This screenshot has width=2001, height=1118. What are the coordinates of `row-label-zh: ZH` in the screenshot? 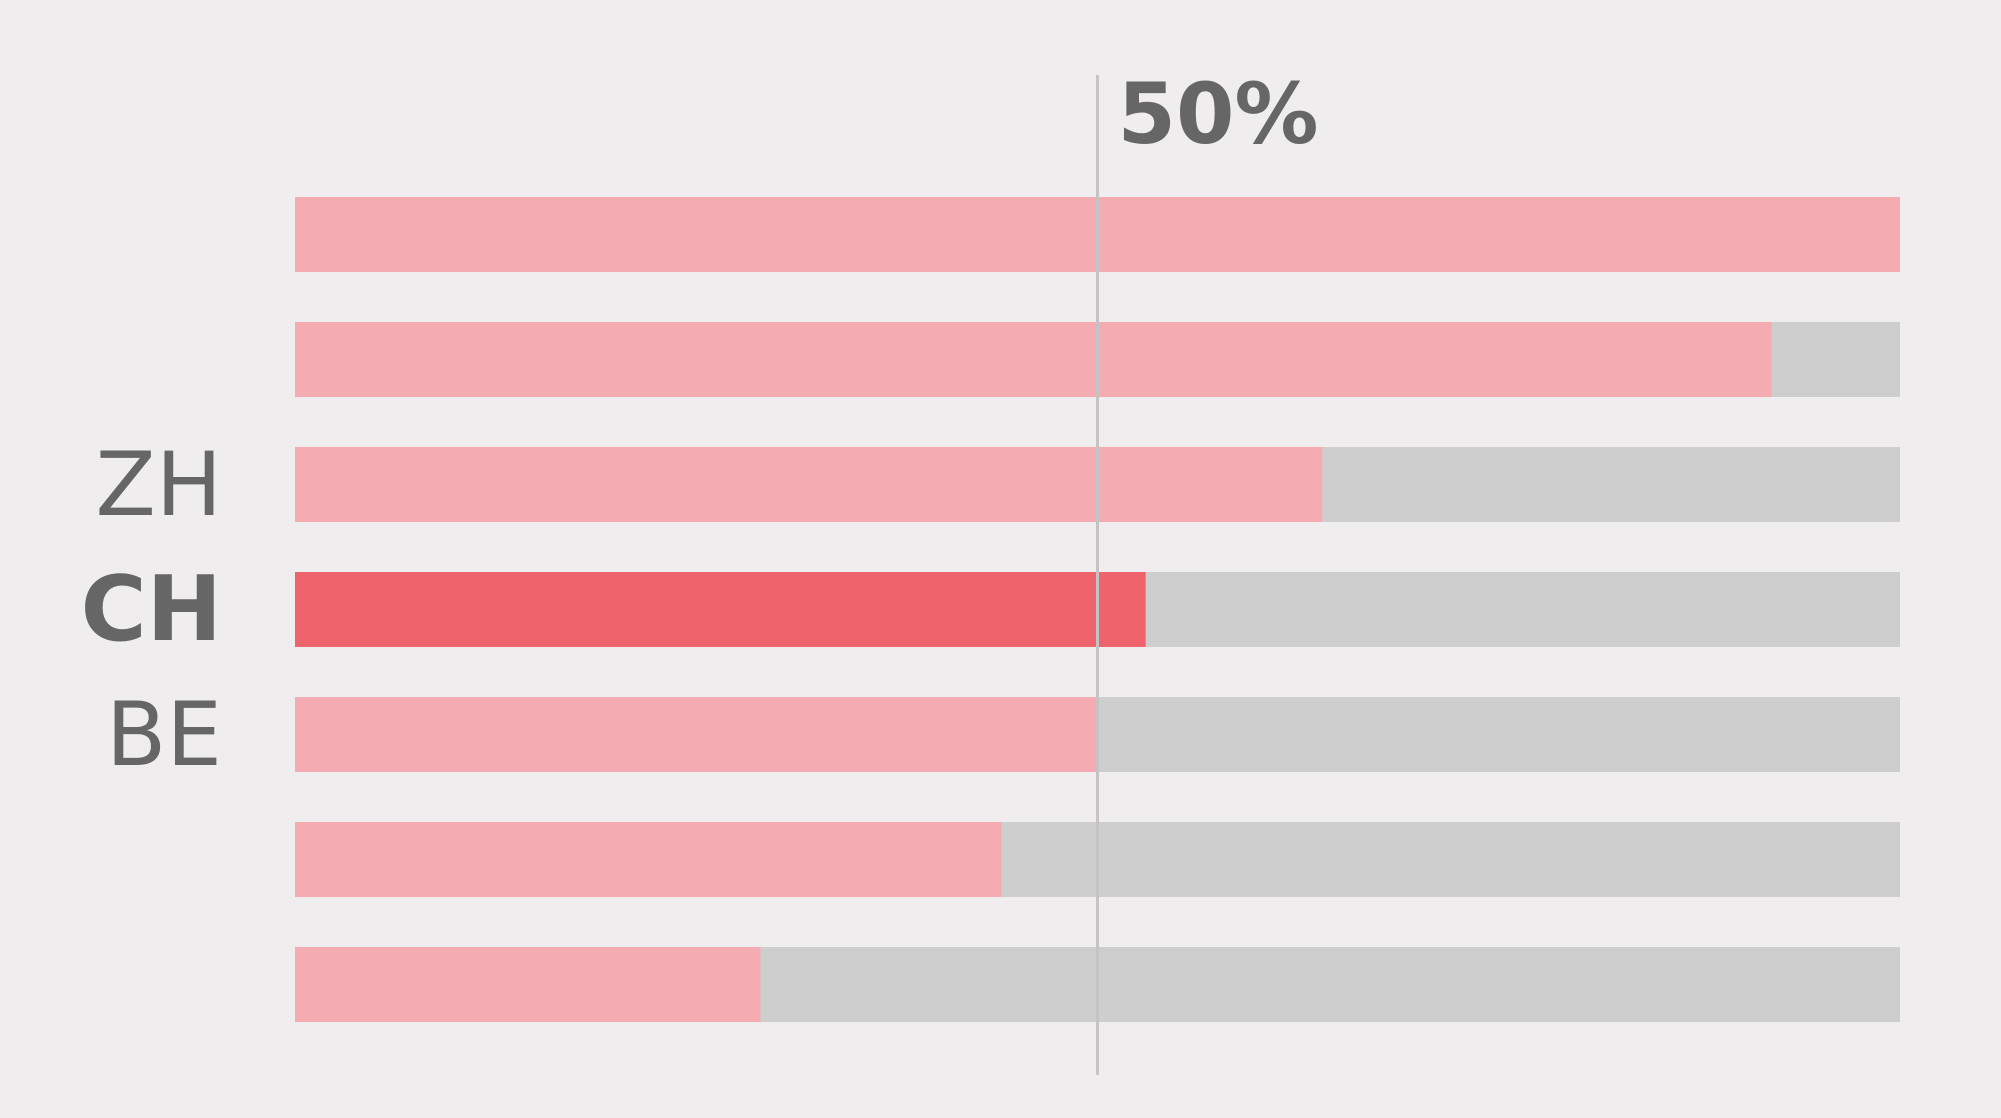 It's located at (159, 484).